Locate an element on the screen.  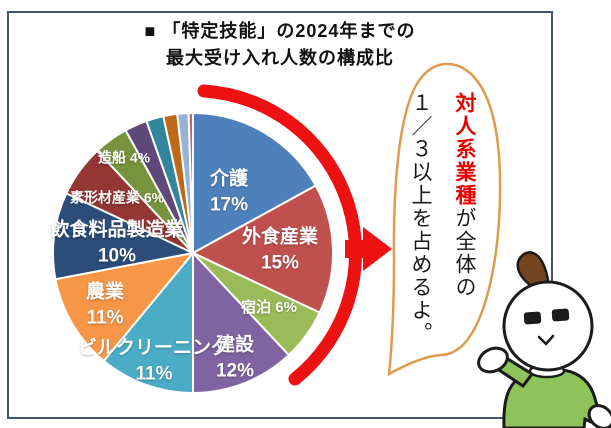
callout-highlight: 対人系業種 is located at coordinates (464, 149).